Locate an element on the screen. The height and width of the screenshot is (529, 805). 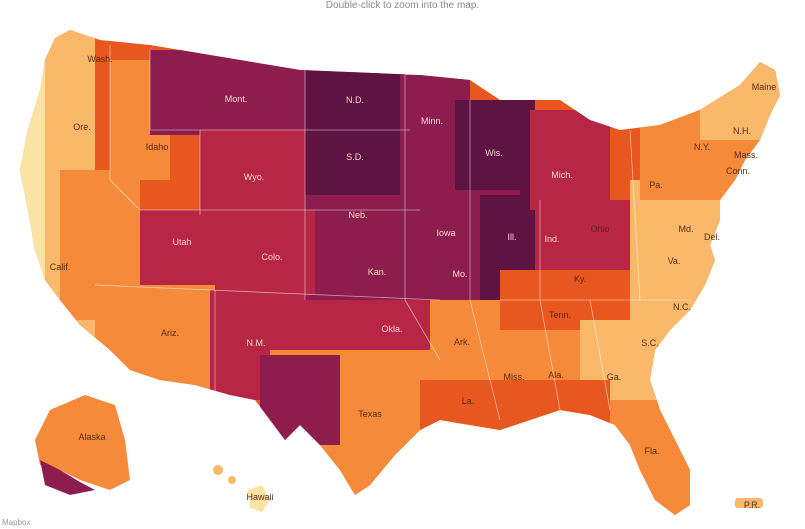
state-label-nc: N.C. is located at coordinates (682, 307).